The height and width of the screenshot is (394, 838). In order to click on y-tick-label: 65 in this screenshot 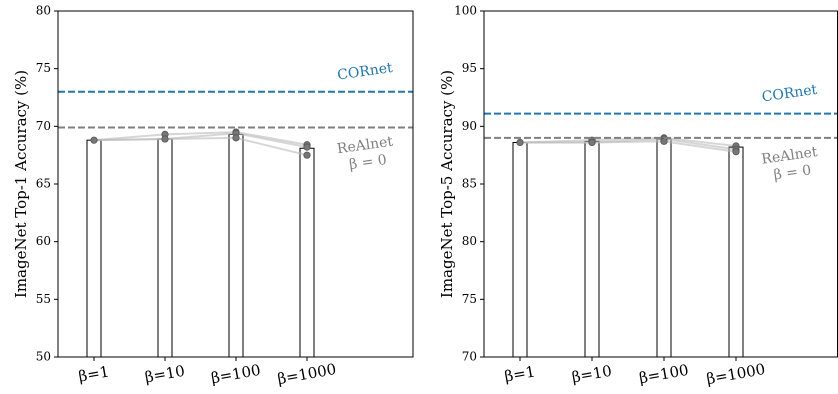, I will do `click(43, 184)`.